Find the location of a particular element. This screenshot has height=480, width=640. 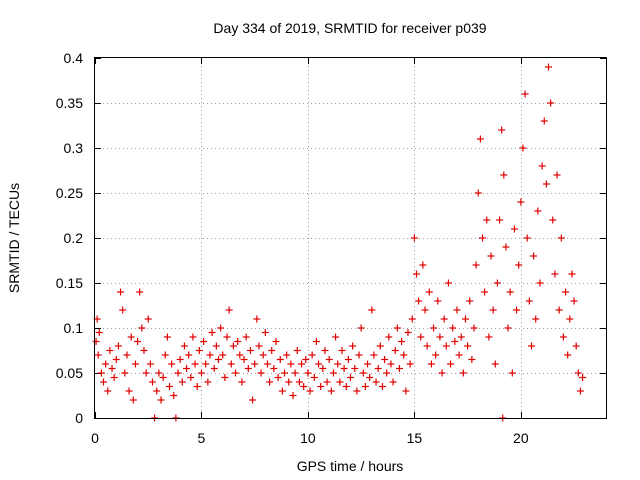

x-tick-label: 5 is located at coordinates (202, 438).